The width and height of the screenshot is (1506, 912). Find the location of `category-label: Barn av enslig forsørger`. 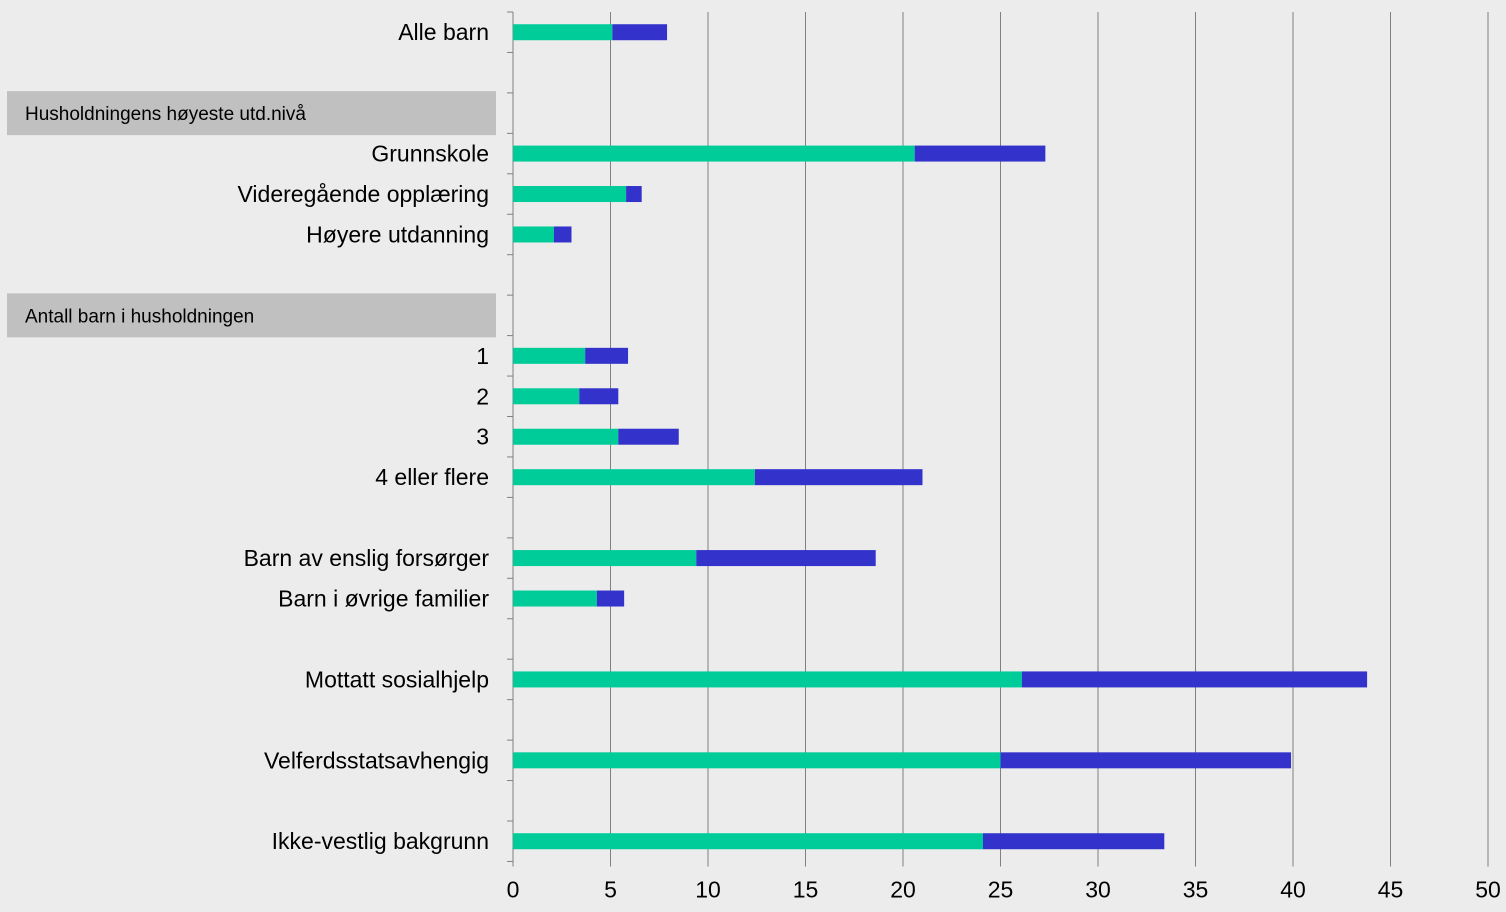

category-label: Barn av enslig forsørger is located at coordinates (367, 558).